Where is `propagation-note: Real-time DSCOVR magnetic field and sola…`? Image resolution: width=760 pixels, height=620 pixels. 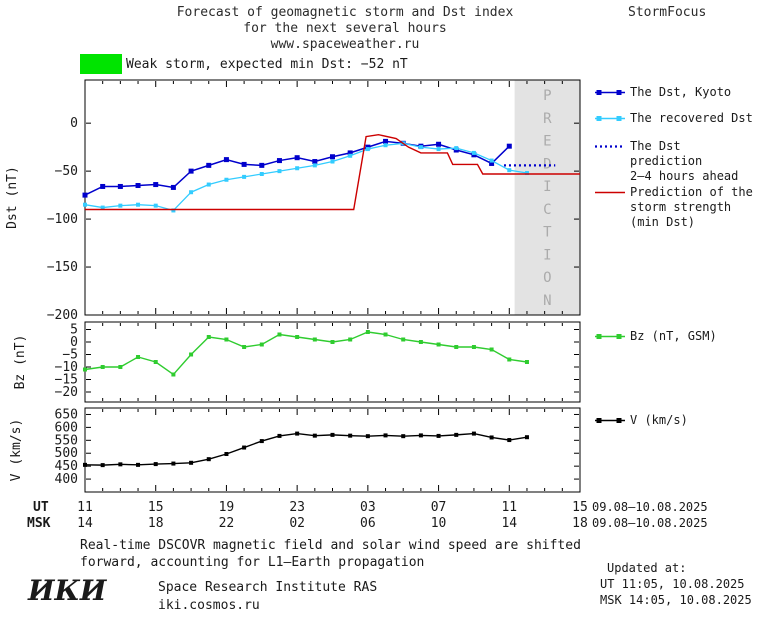
propagation-note: Real-time DSCOVR magnetic field and sola… is located at coordinates (330, 554).